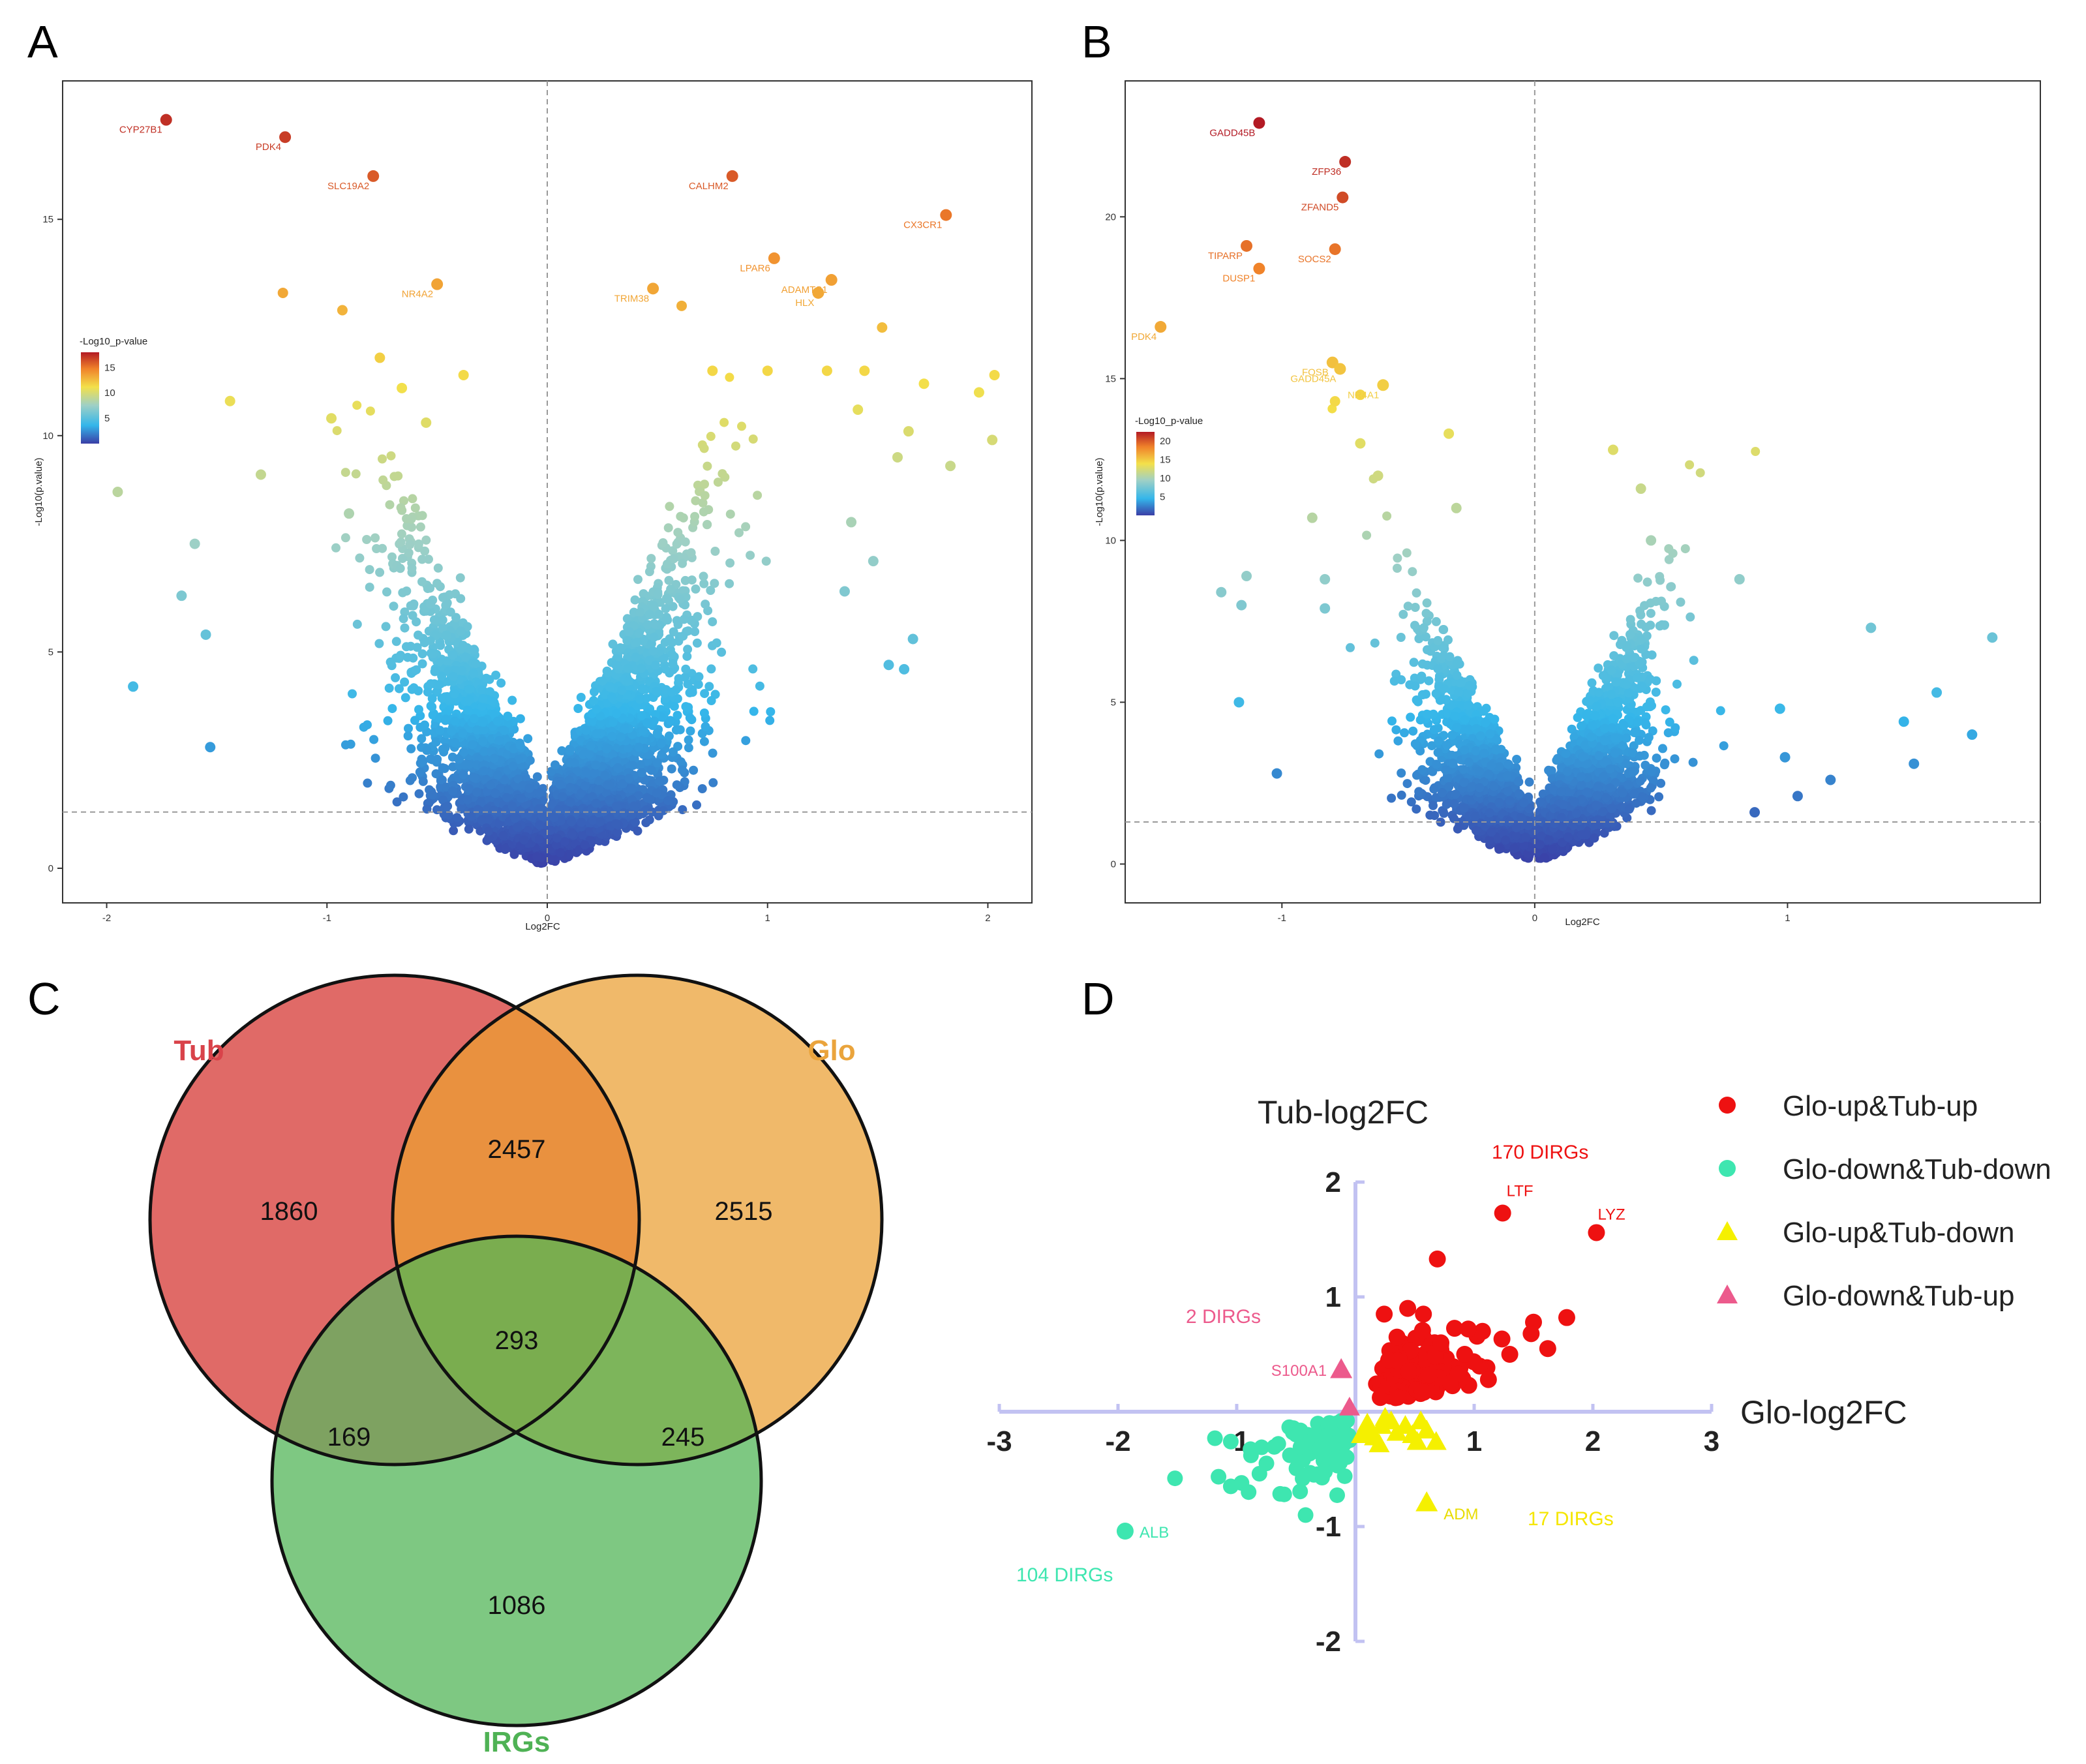  Describe the element at coordinates (1096, 41) in the screenshot. I see `panel-label-b: B` at that location.